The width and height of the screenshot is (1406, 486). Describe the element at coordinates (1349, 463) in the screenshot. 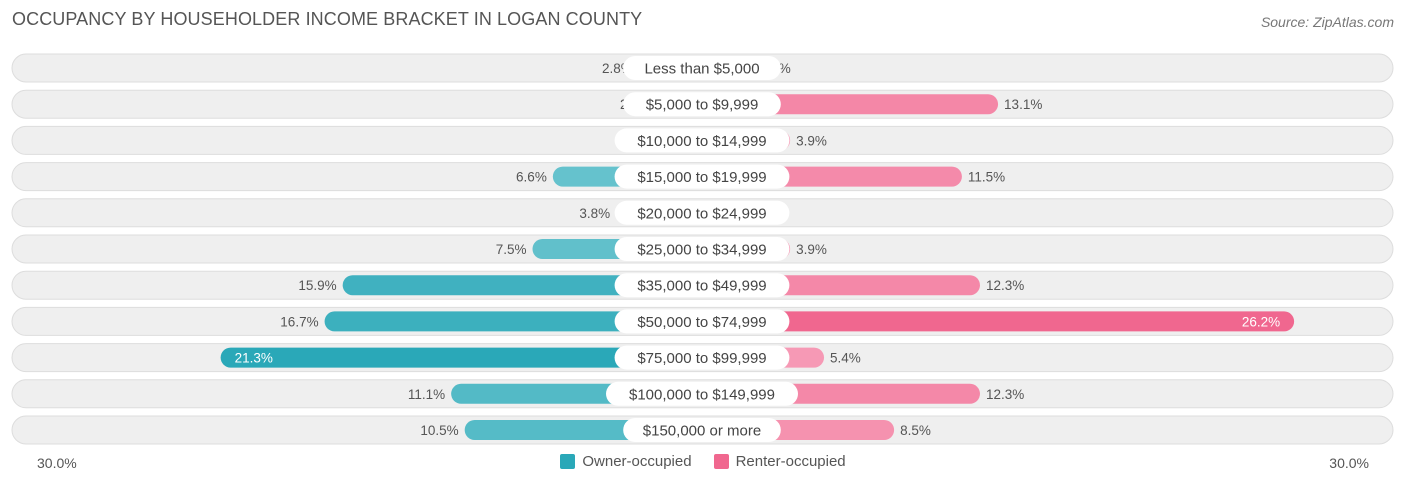

I see `axis-right-label: 30.0%` at that location.